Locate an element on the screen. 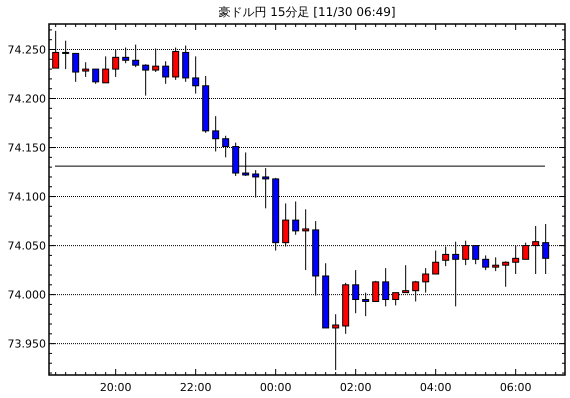 This screenshot has height=398, width=570. y-tick-label: 74.150 is located at coordinates (27, 148).